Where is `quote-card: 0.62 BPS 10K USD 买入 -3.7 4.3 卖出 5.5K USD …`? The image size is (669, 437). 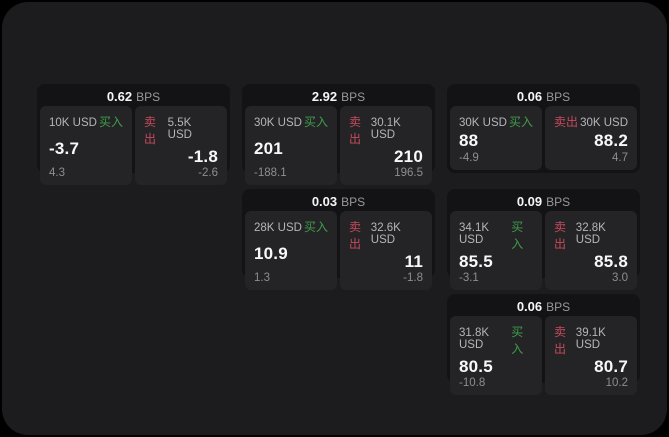
quote-card: 0.62 BPS 10K USD 买入 -3.7 4.3 卖出 5.5K USD … is located at coordinates (133, 134).